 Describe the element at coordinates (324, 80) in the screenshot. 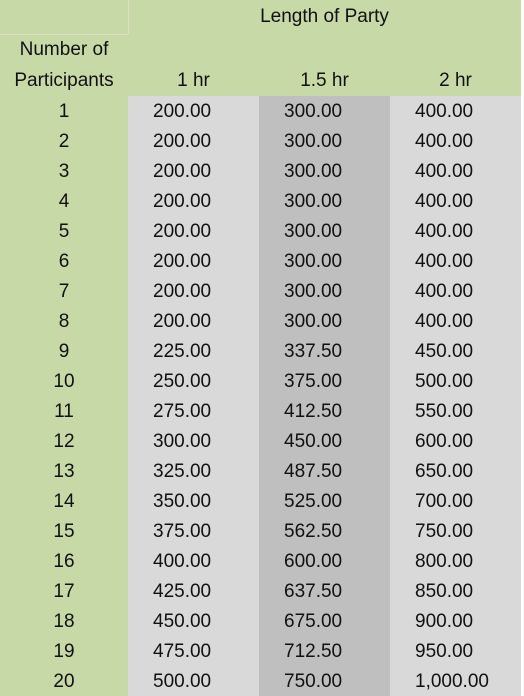

I see `column-header-15hr: 1.5 hr` at that location.